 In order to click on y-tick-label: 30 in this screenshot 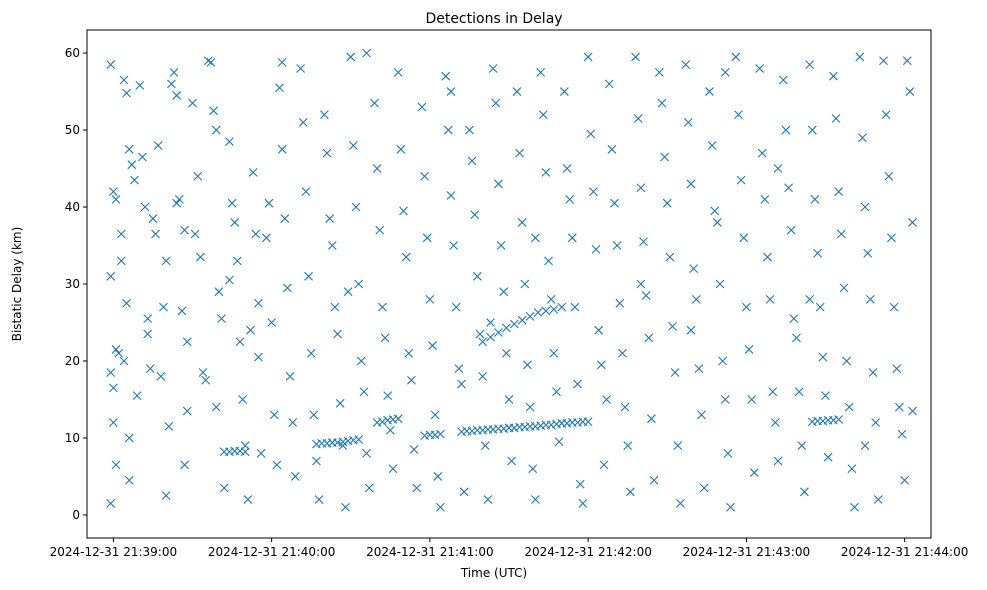, I will do `click(72, 284)`.